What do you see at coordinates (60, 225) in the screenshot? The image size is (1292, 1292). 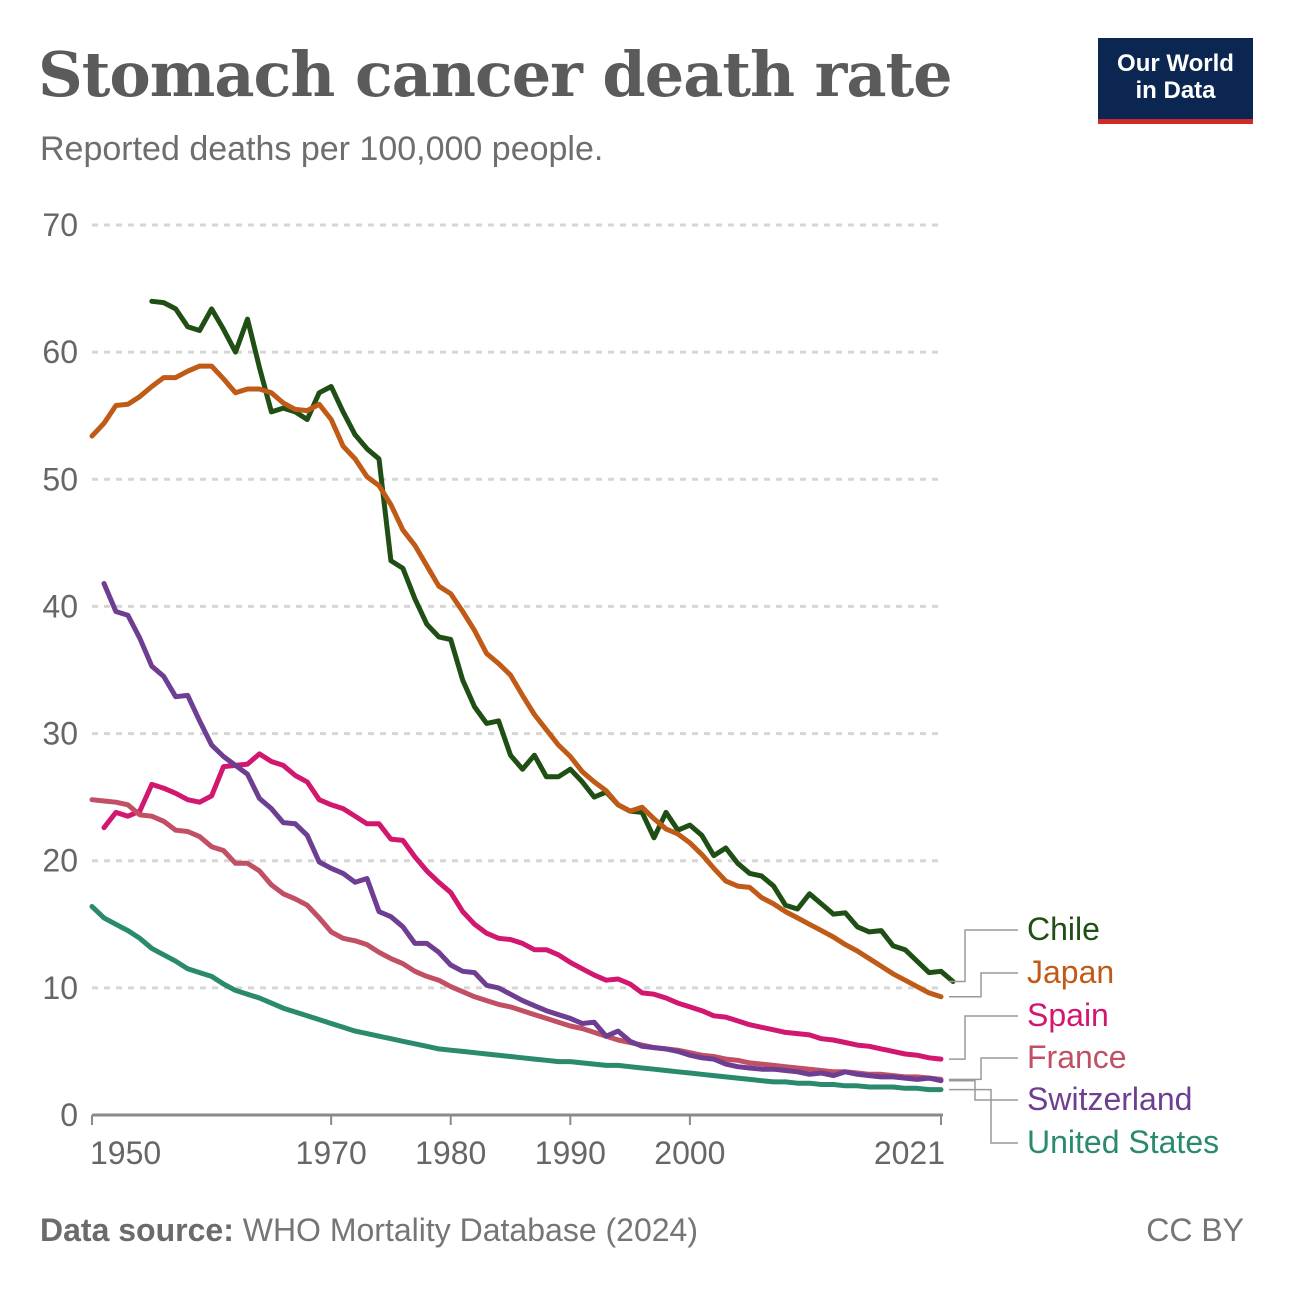 I see `y-tick-label: 70` at bounding box center [60, 225].